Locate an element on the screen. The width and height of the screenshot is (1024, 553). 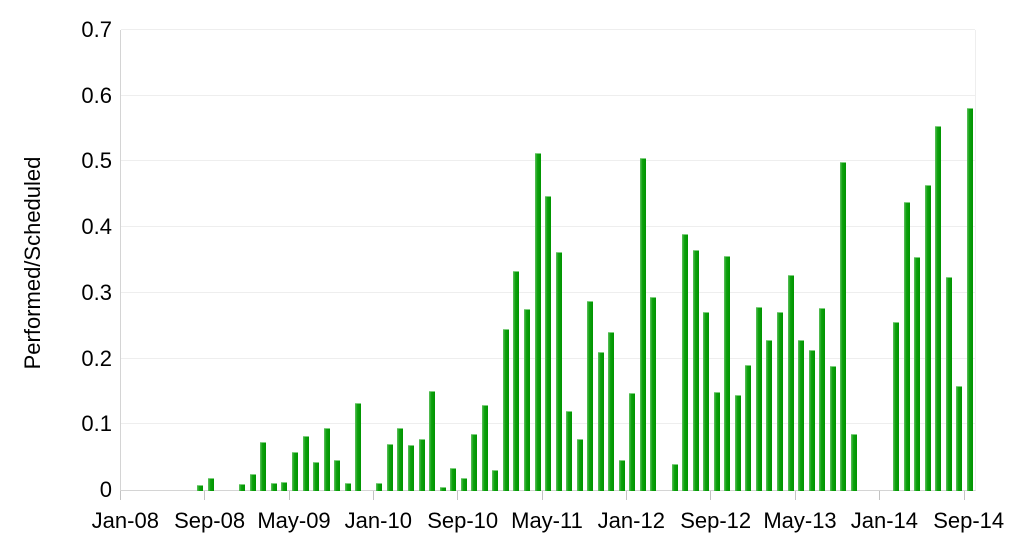
x-tick-label: May-09 is located at coordinates (294, 520).